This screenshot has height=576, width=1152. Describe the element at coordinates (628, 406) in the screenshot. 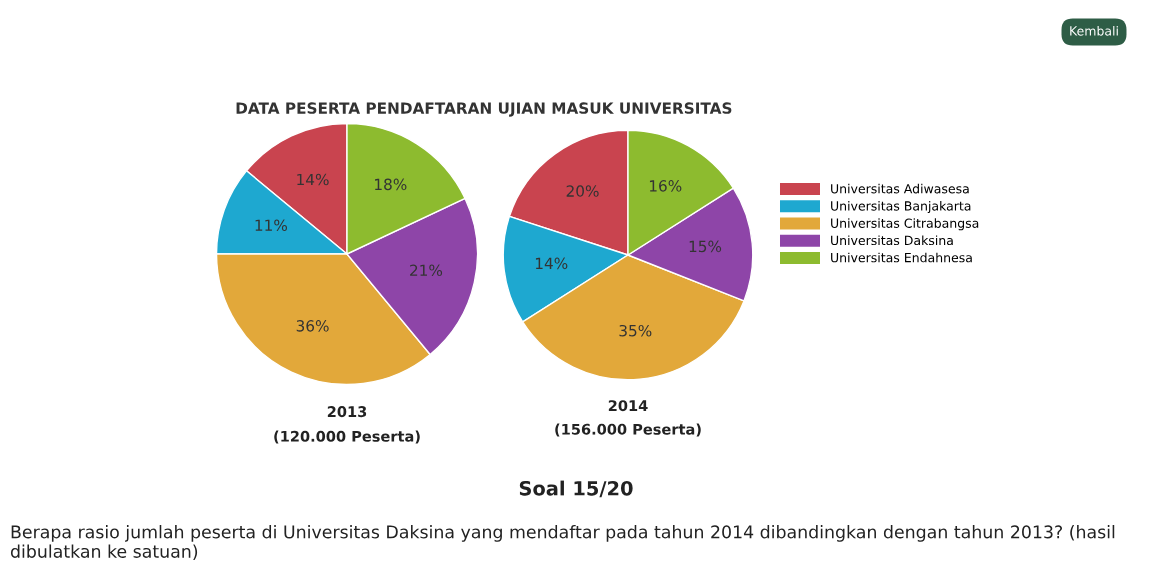

I see `text: 2014` at that location.